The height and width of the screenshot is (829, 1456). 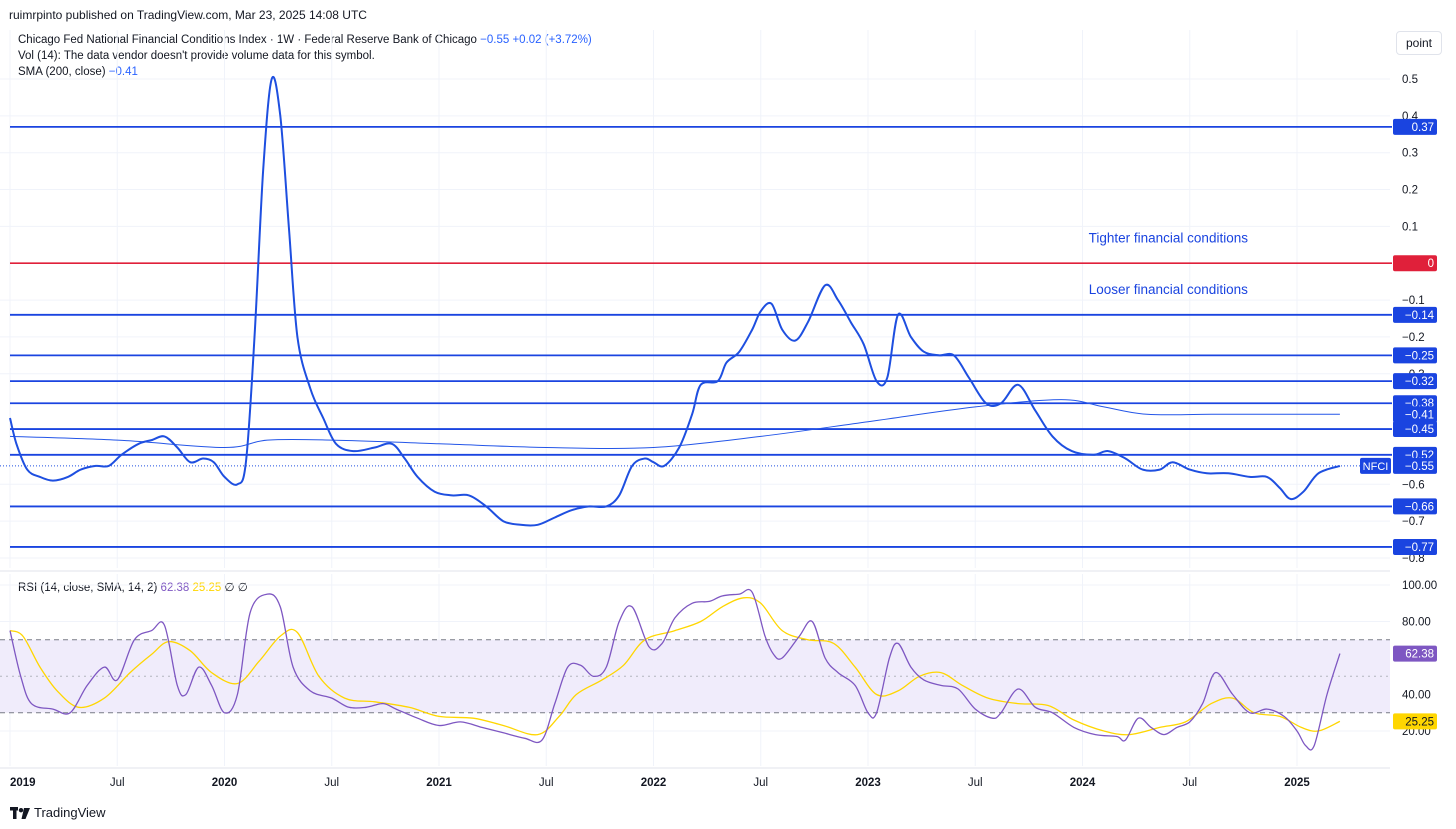 What do you see at coordinates (654, 783) in the screenshot?
I see `time-axis-label: 2022` at bounding box center [654, 783].